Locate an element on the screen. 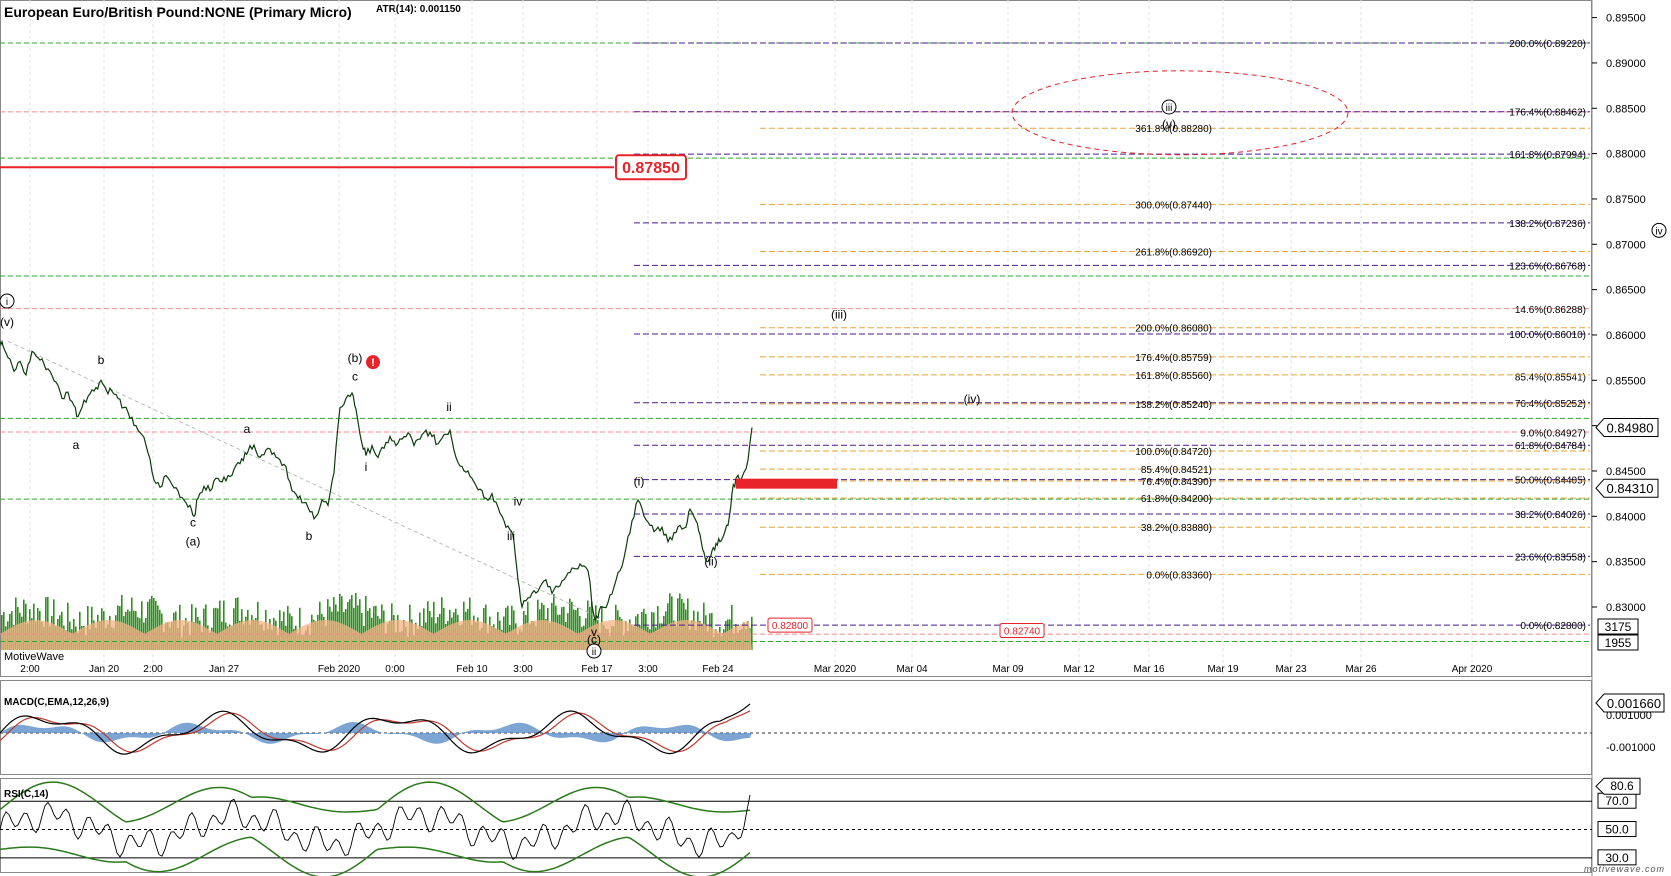 The width and height of the screenshot is (1671, 876). wave-label: c is located at coordinates (193, 522).